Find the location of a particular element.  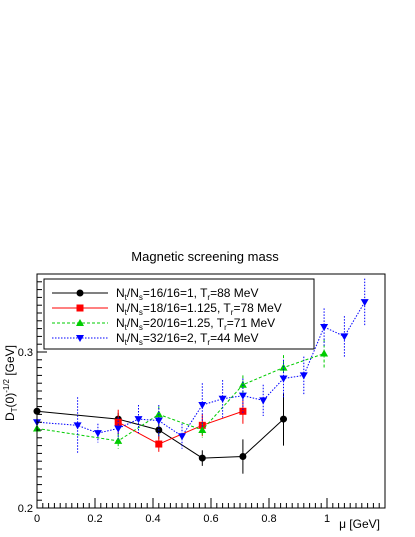

y-axis-title: DT(0)-1/2 [GeV] is located at coordinates (10, 383).